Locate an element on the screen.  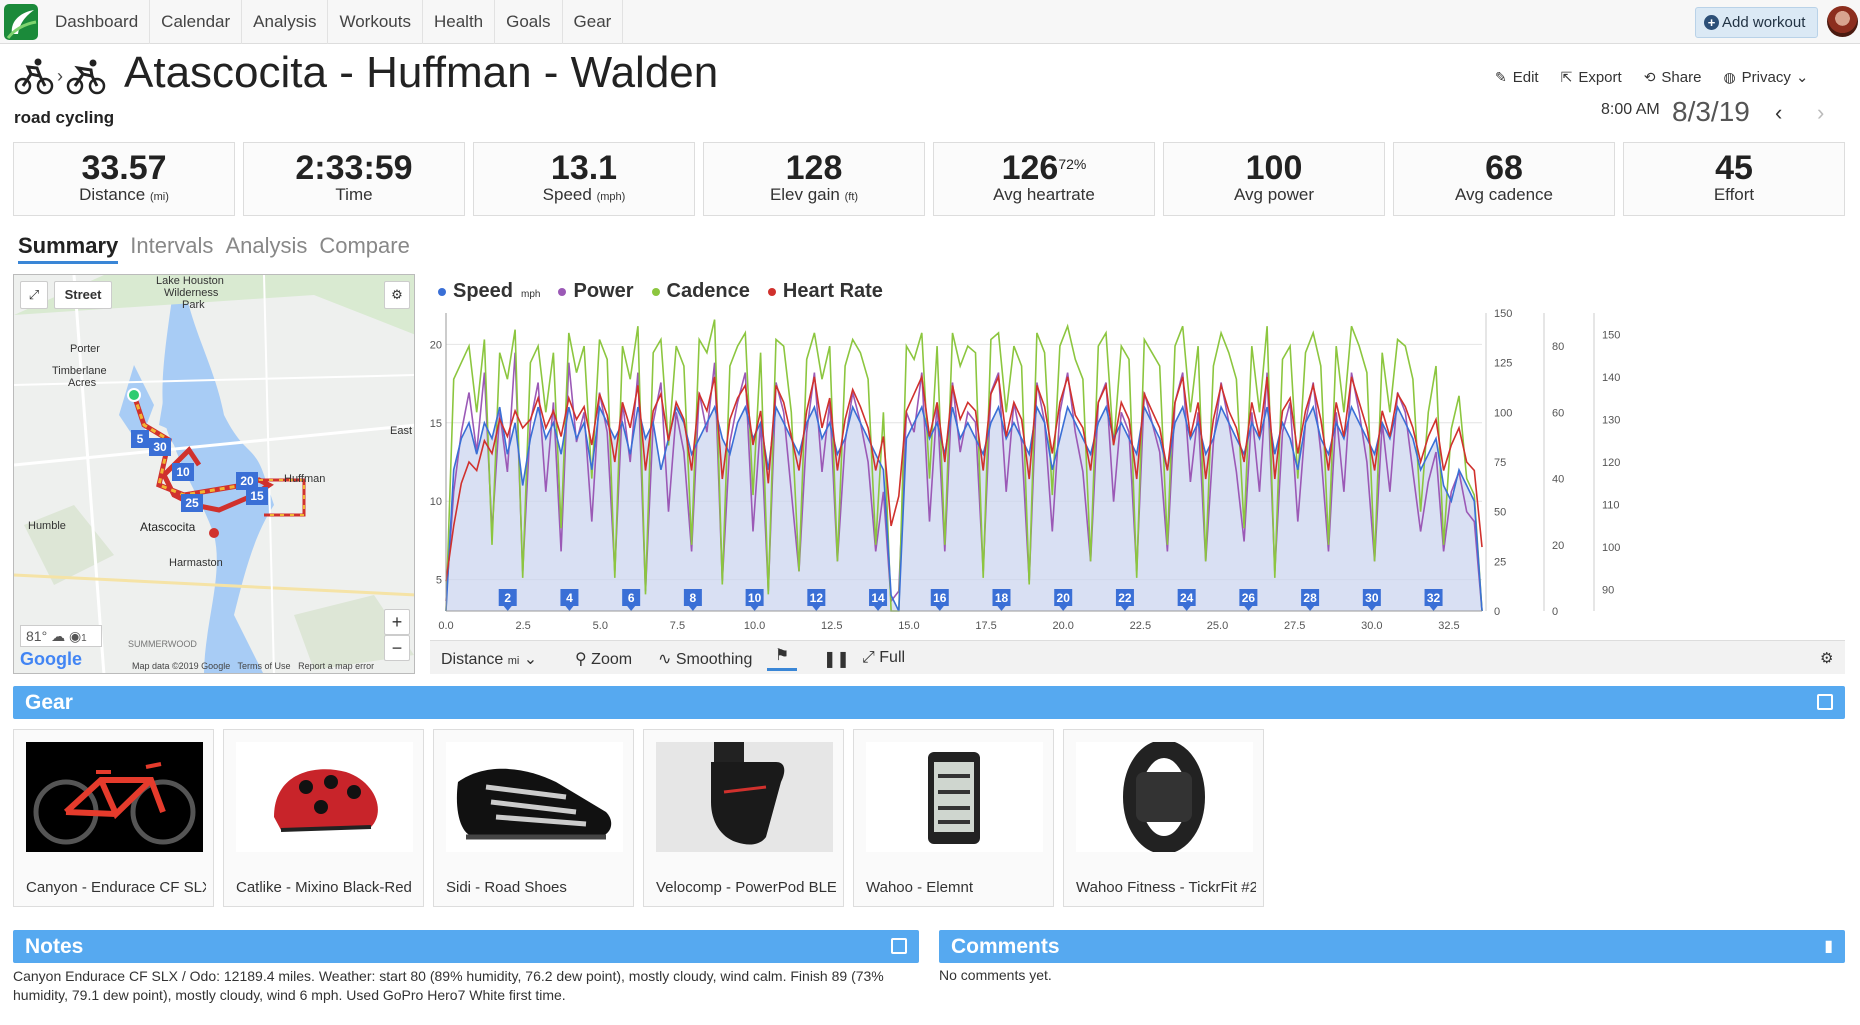
workout-actions: ✎ Edit ⇱ Export ⟲ Share ◍ Privacy ⌄ is located at coordinates (1662, 77).